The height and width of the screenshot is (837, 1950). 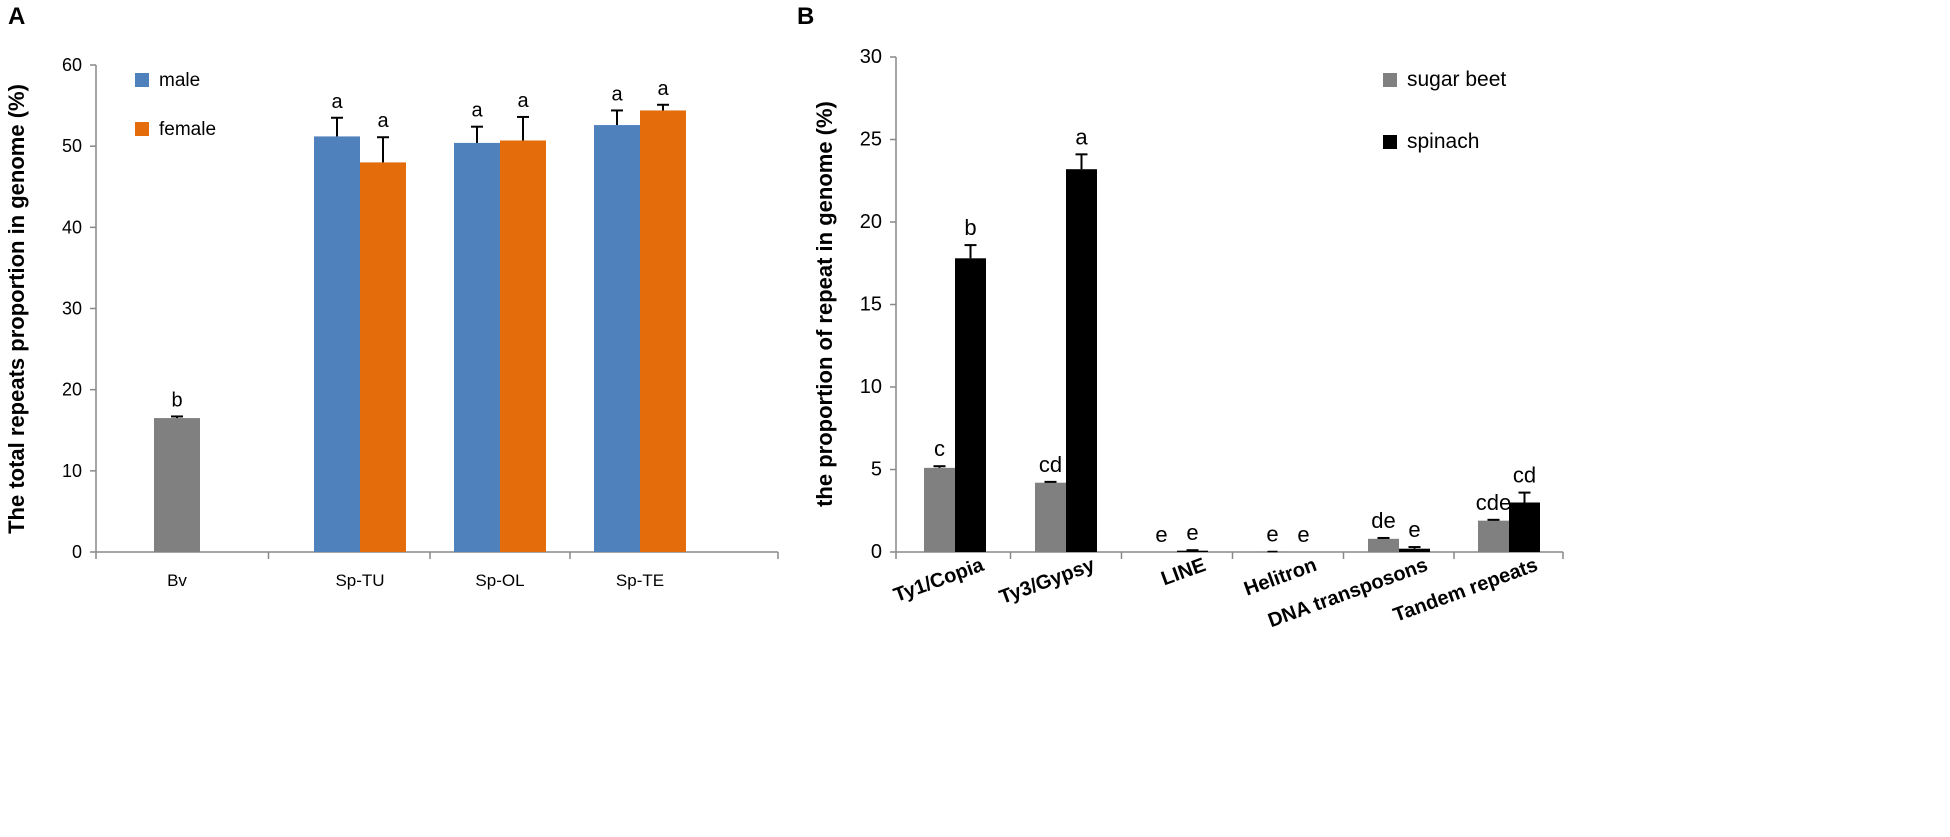 What do you see at coordinates (420, 245) in the screenshot?
I see `bar-labels-a: b a a a a a a` at bounding box center [420, 245].